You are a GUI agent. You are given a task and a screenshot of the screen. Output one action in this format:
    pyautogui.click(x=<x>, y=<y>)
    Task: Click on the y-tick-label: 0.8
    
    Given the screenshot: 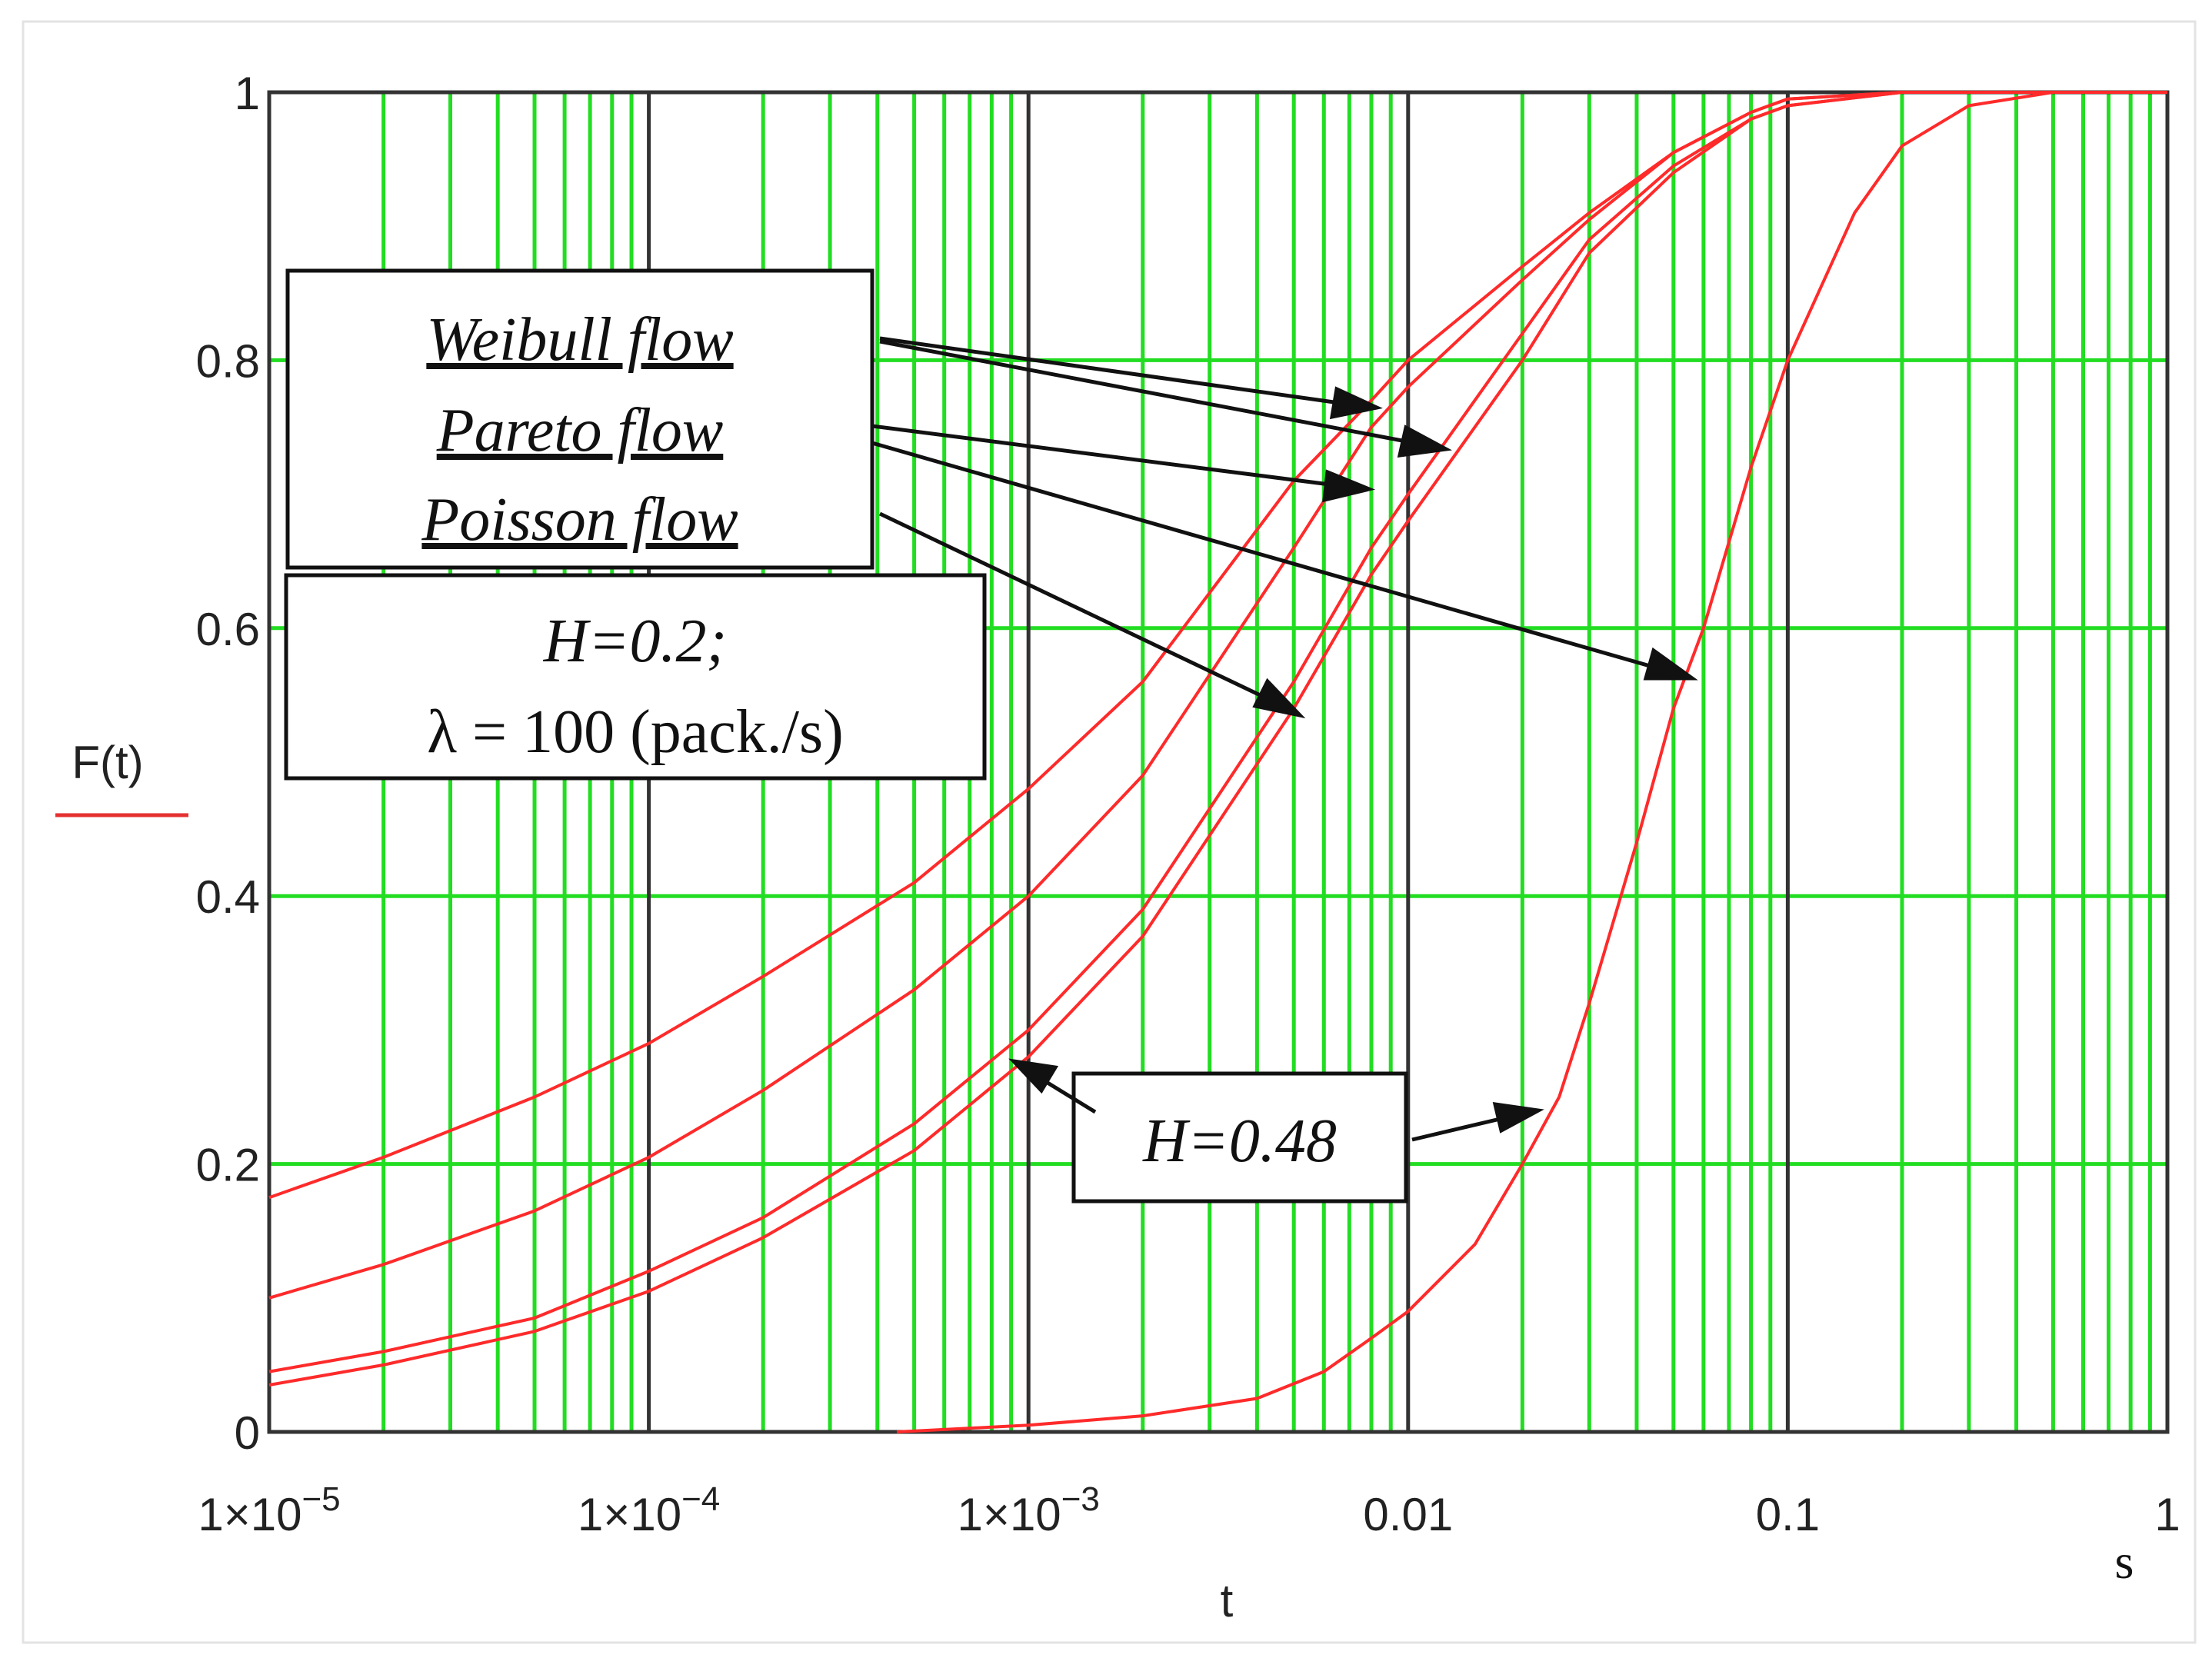 What is the action you would take?
    pyautogui.click(x=228, y=361)
    